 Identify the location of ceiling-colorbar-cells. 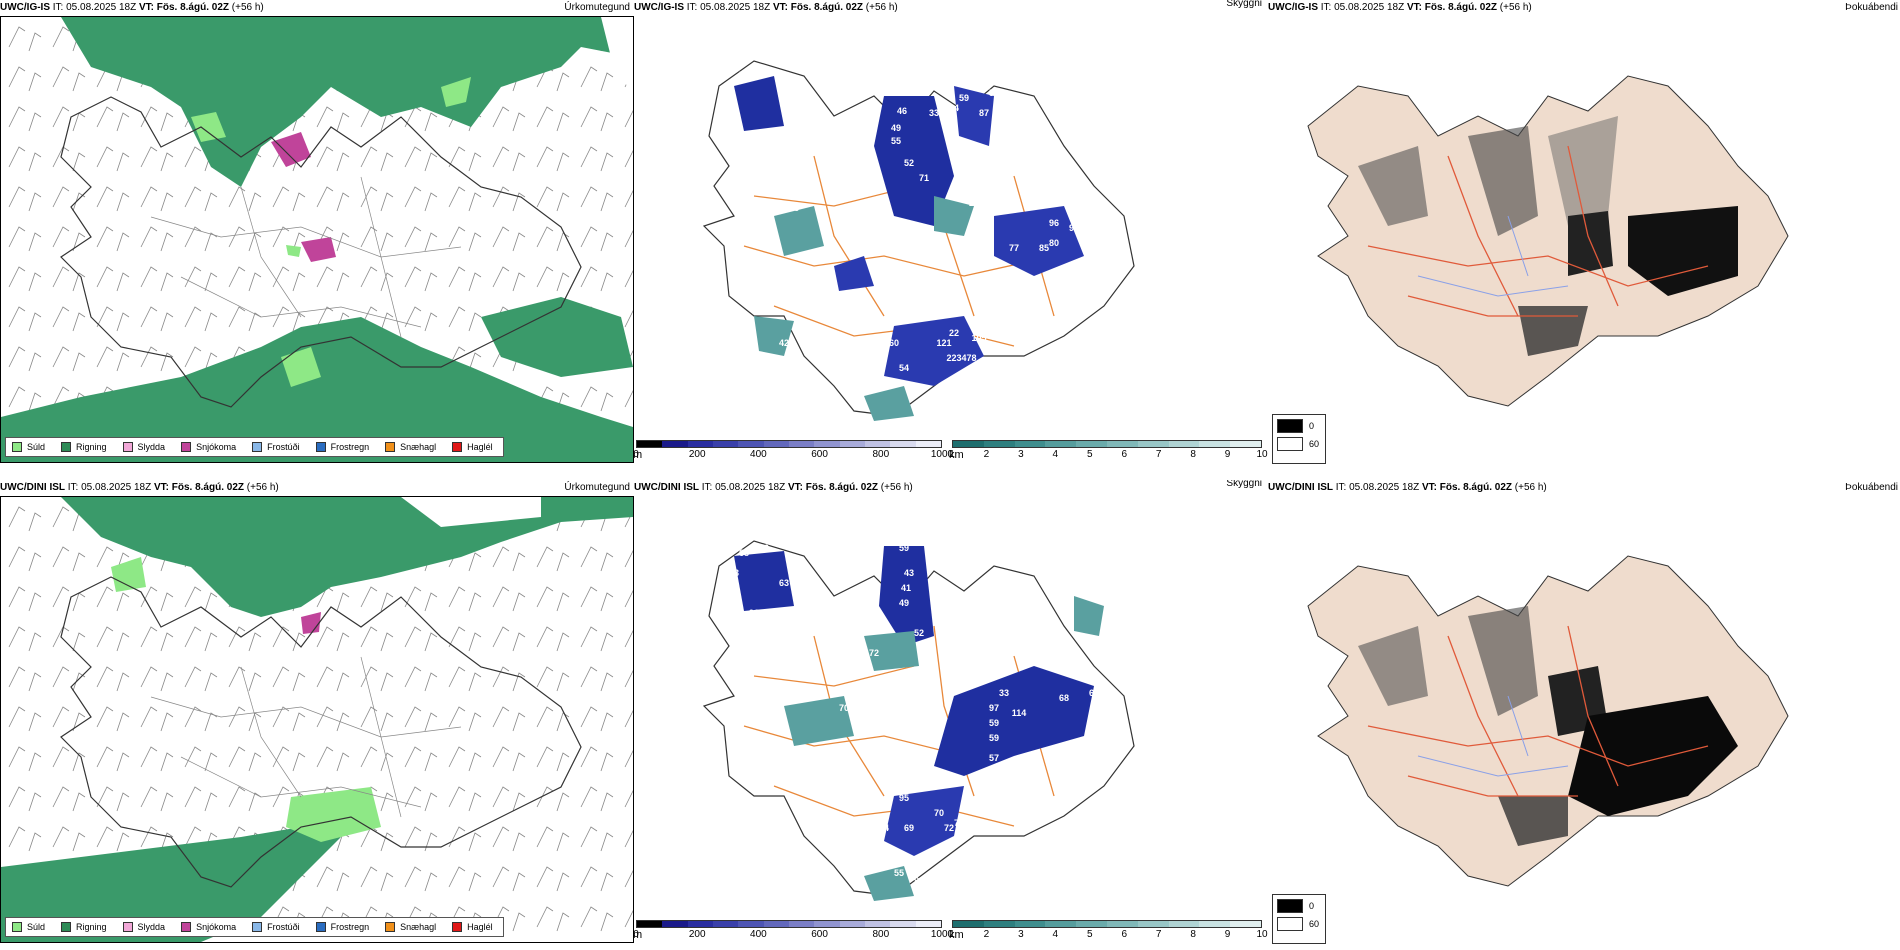
(789, 924).